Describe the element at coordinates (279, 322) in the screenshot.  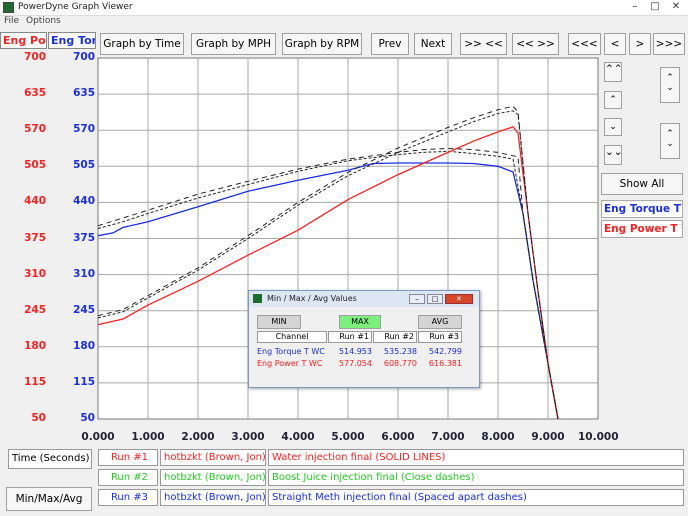
I see `dialog-min-tab: MIN` at that location.